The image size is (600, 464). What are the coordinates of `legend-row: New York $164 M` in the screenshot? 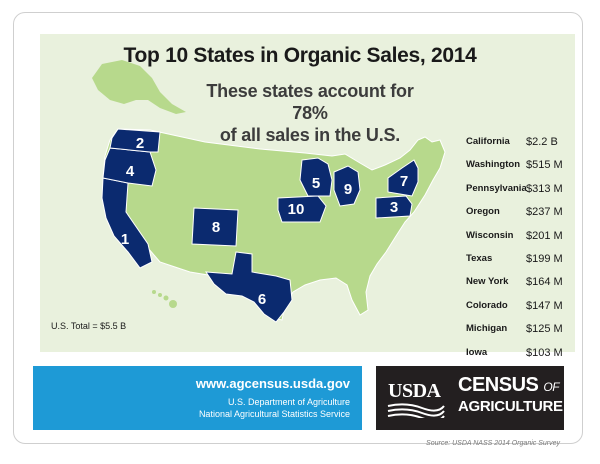 It's located at (521, 287).